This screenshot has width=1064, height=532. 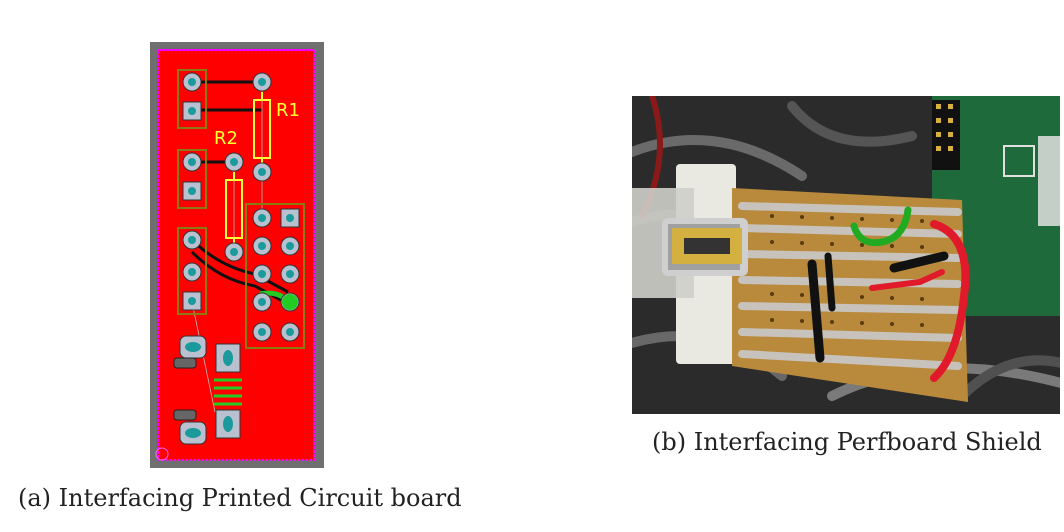 I want to click on pcb-label-r2: R2, so click(x=226, y=138).